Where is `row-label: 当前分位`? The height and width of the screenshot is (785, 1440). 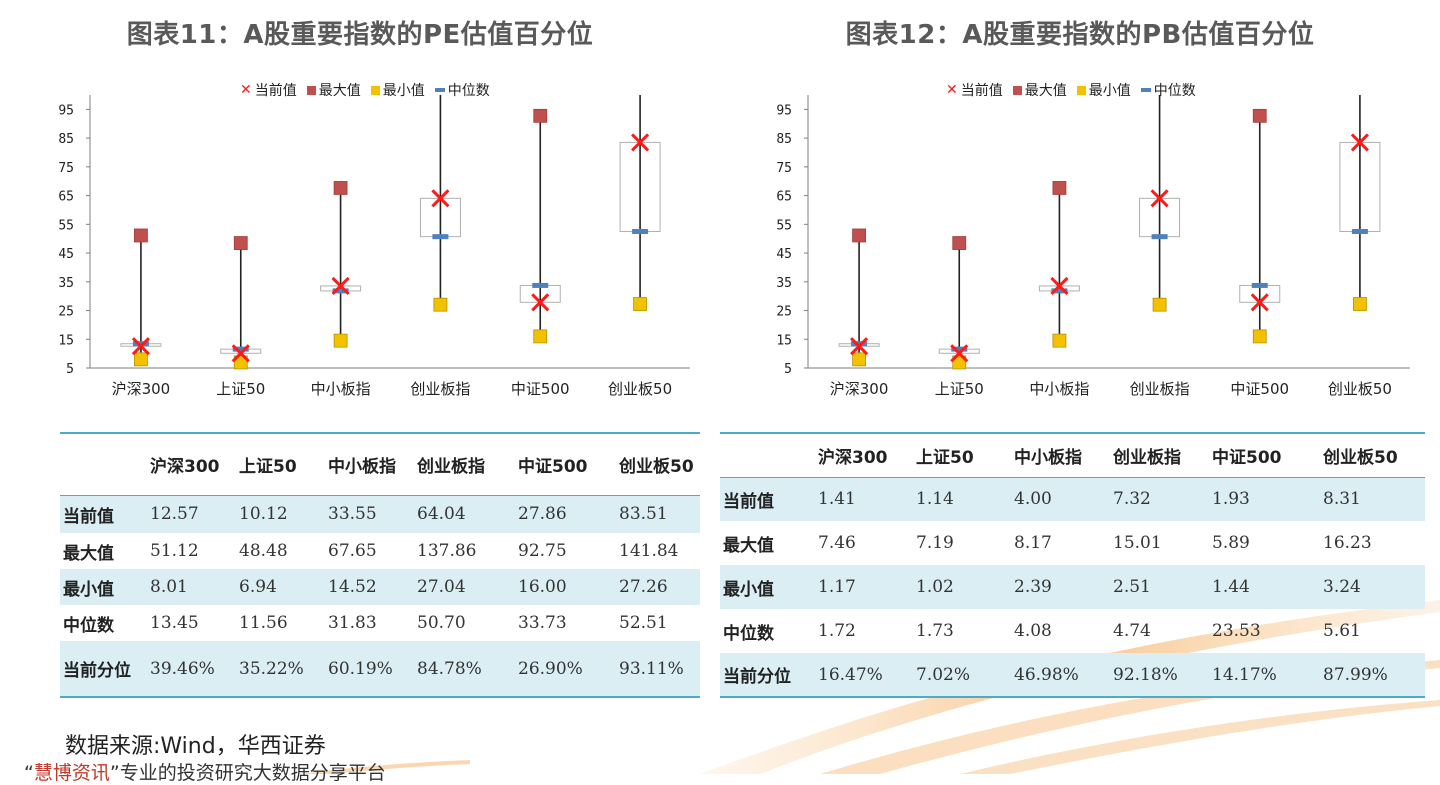 row-label: 当前分位 is located at coordinates (105, 669).